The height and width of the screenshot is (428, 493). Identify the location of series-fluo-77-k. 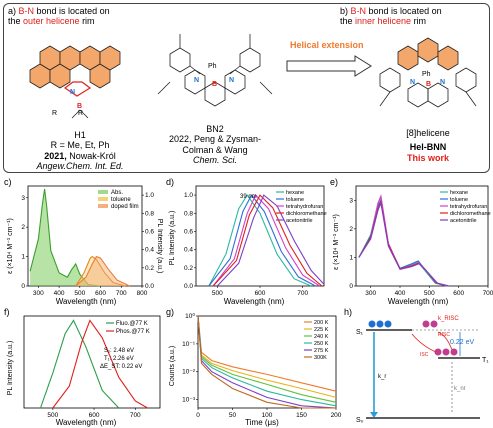
(79, 364).